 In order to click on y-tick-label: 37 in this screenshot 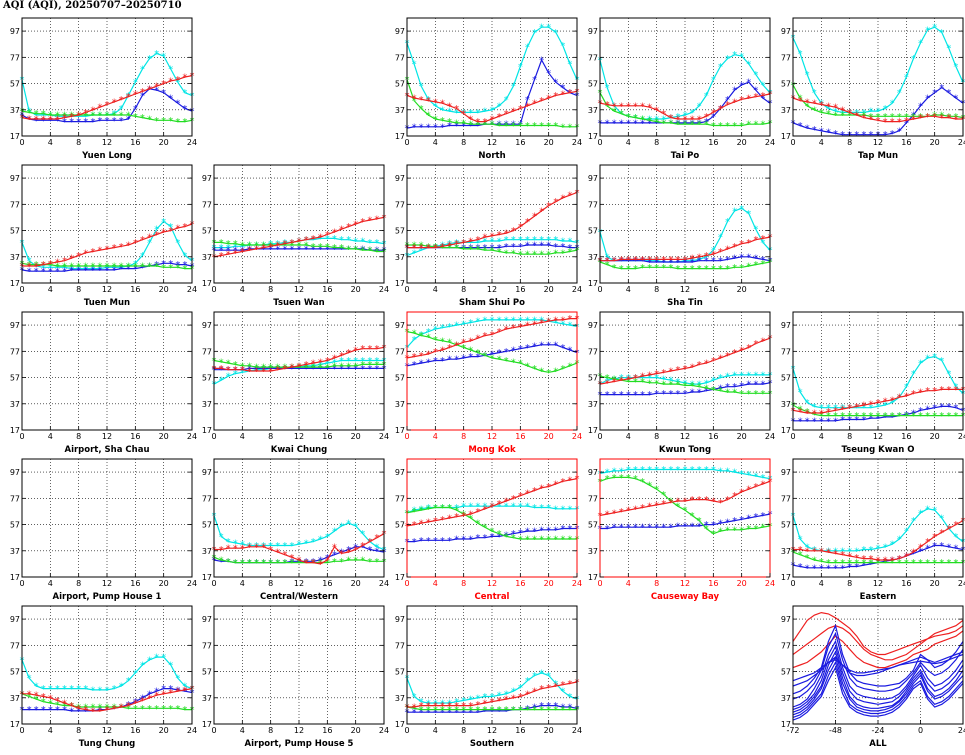, I will do `click(593, 551)`.